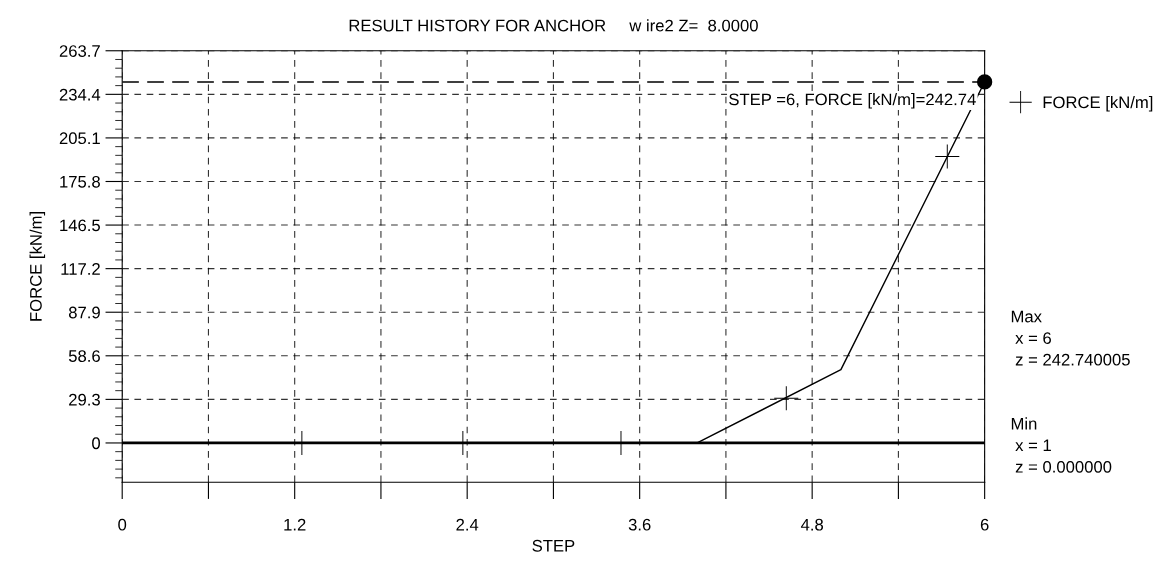 The height and width of the screenshot is (564, 1175). I want to click on y-tick-label: 146.5, so click(80, 225).